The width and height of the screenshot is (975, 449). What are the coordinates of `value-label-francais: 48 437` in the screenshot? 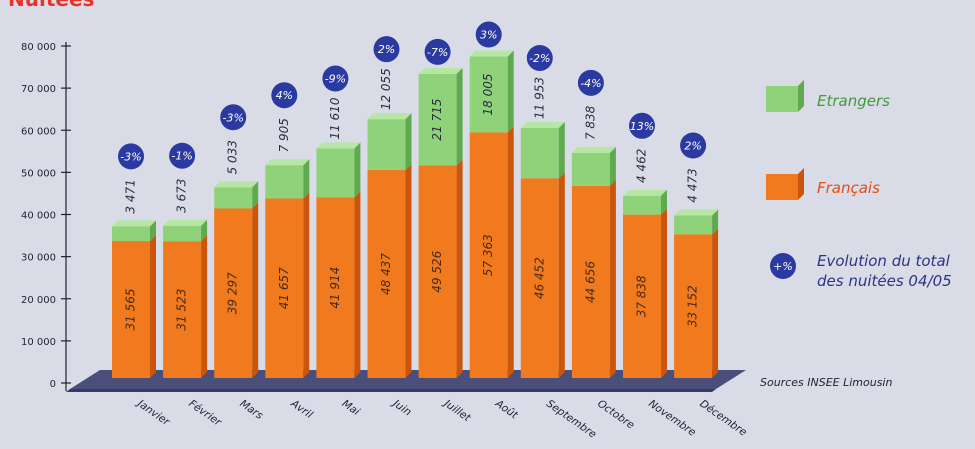 It's located at (386, 274).